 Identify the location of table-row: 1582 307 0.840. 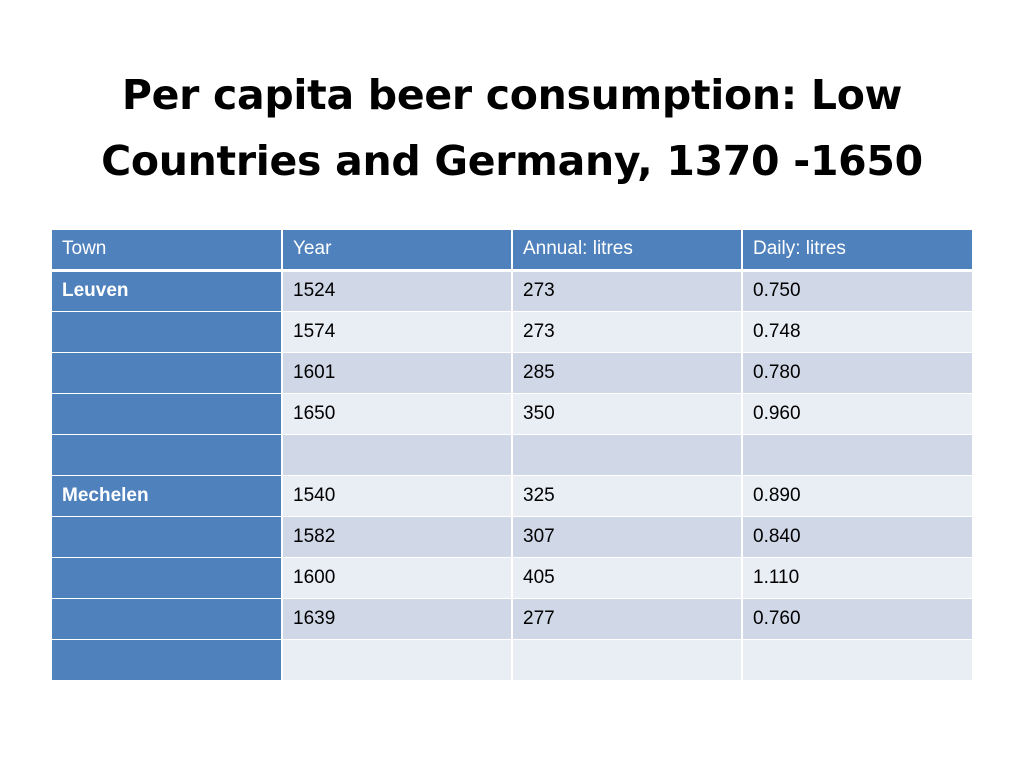
(512, 537).